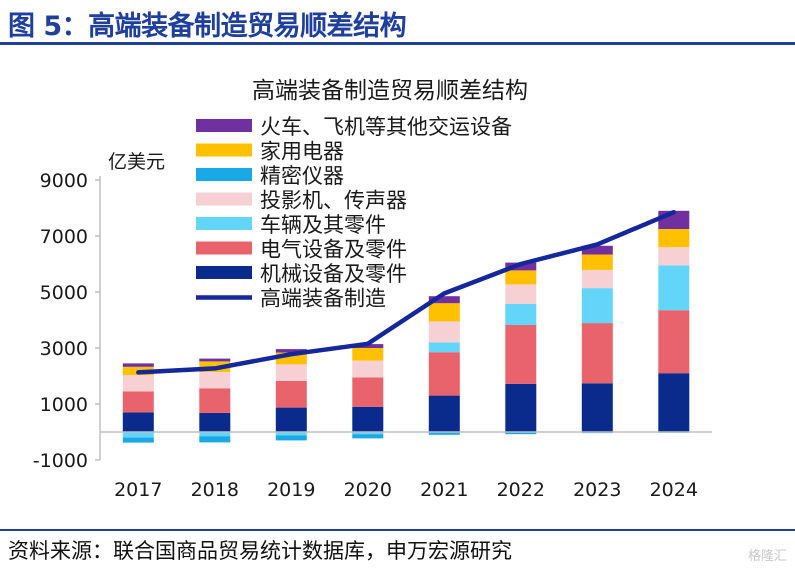 The width and height of the screenshot is (795, 572). I want to click on bar-segment-5-2021, so click(444, 433).